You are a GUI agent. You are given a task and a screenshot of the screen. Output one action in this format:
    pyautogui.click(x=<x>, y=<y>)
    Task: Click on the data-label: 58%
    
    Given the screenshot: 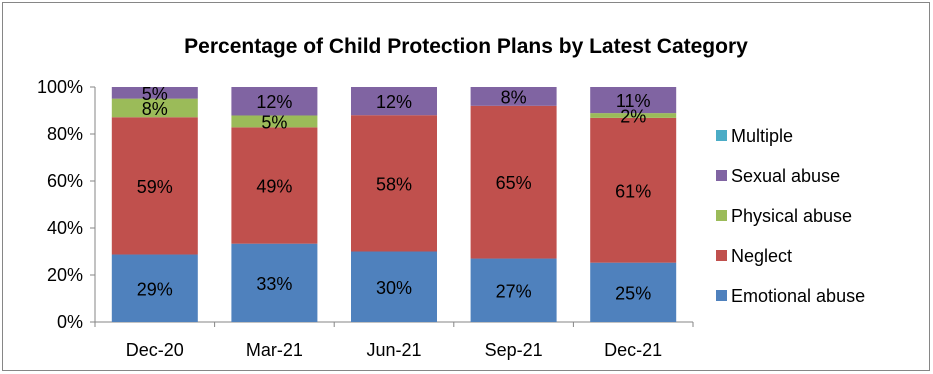 What is the action you would take?
    pyautogui.click(x=394, y=184)
    